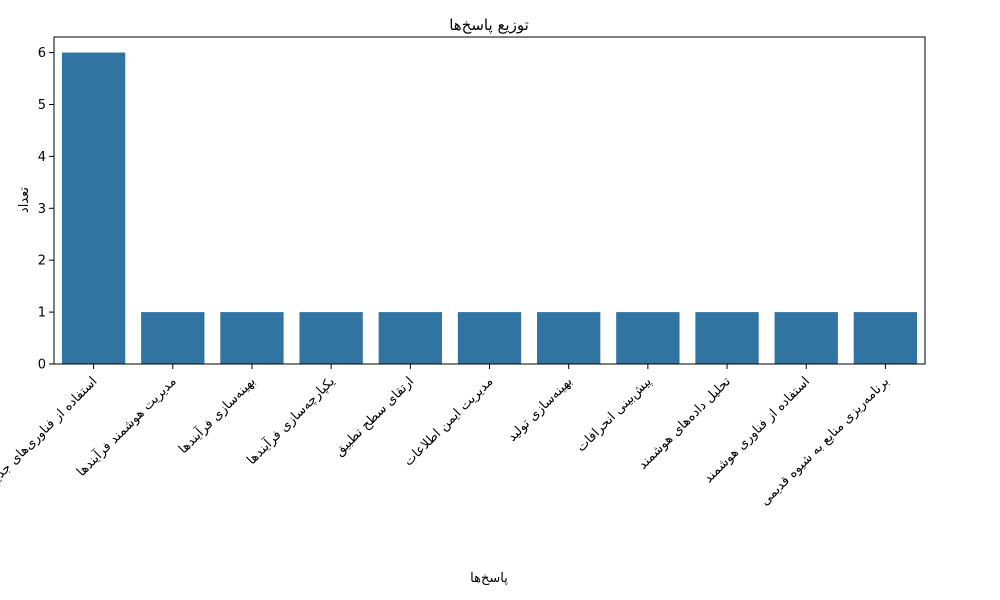 The image size is (1000, 600). Describe the element at coordinates (217, 415) in the screenshot. I see `x-tick-label: بهینه‌سازی فرآیندها` at that location.